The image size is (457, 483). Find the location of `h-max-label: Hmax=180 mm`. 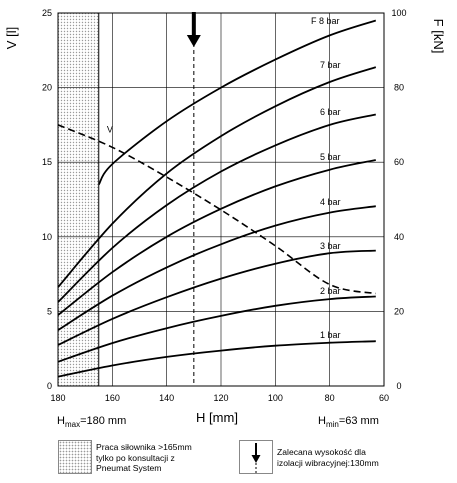

h-max-label: Hmax=180 mm is located at coordinates (91, 422).